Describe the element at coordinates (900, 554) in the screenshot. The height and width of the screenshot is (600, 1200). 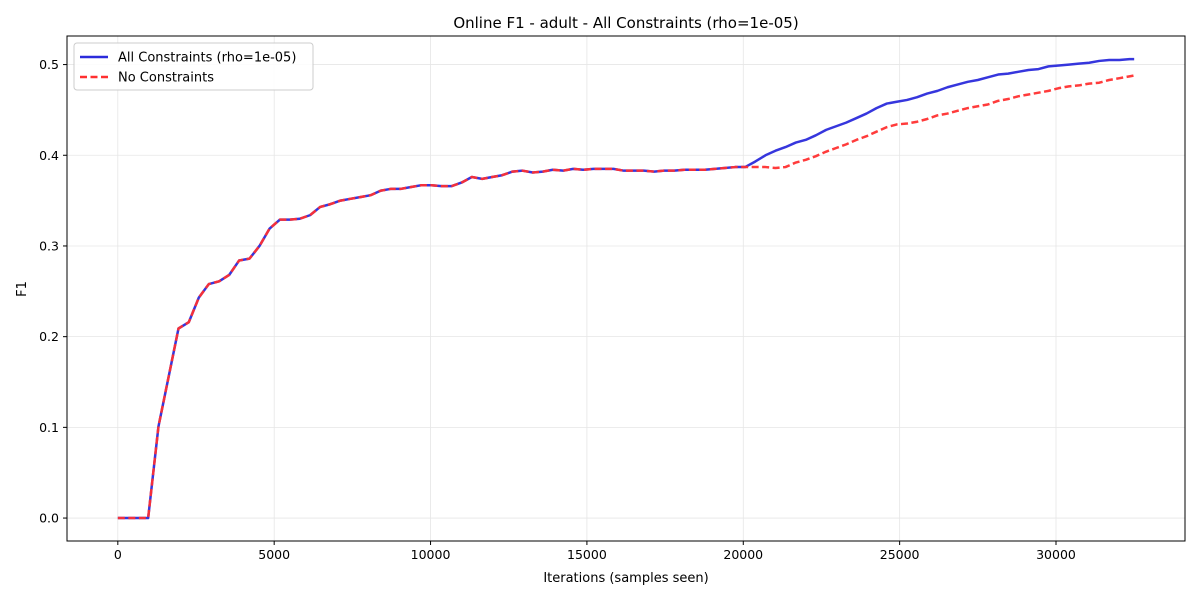
I see `x-tick-label: 25000` at that location.